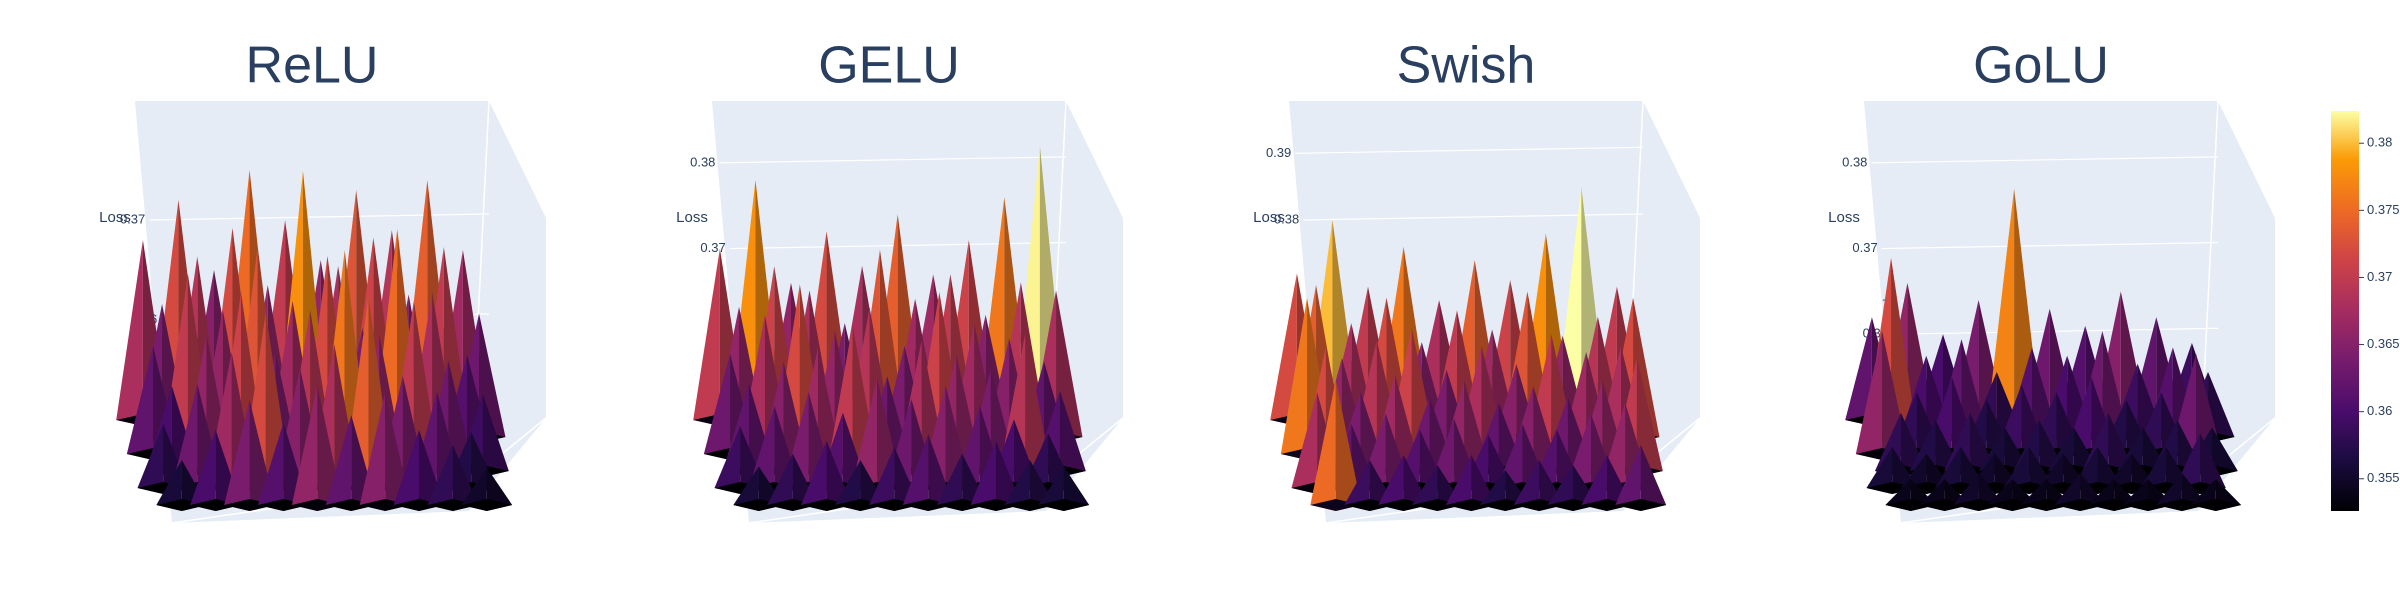 Image resolution: width=2400 pixels, height=600 pixels. I want to click on colorbar-tick-label: 0.37, so click(2379, 276).